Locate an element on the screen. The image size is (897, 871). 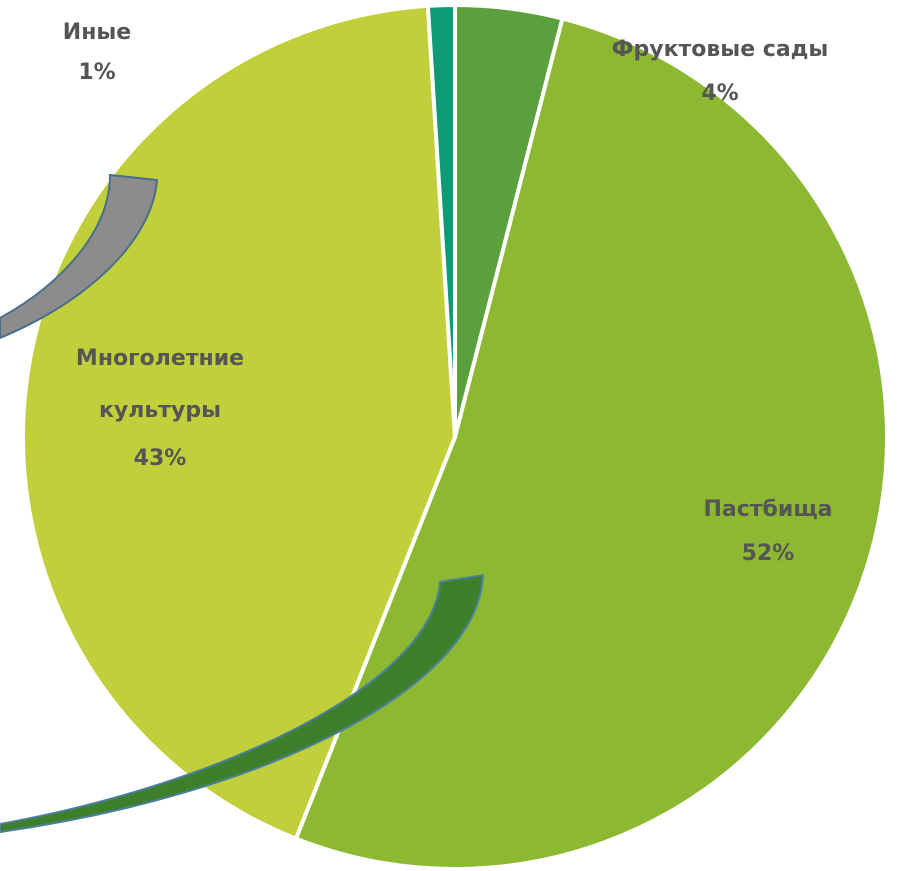
category-label: Фруктовые сады is located at coordinates (720, 49).